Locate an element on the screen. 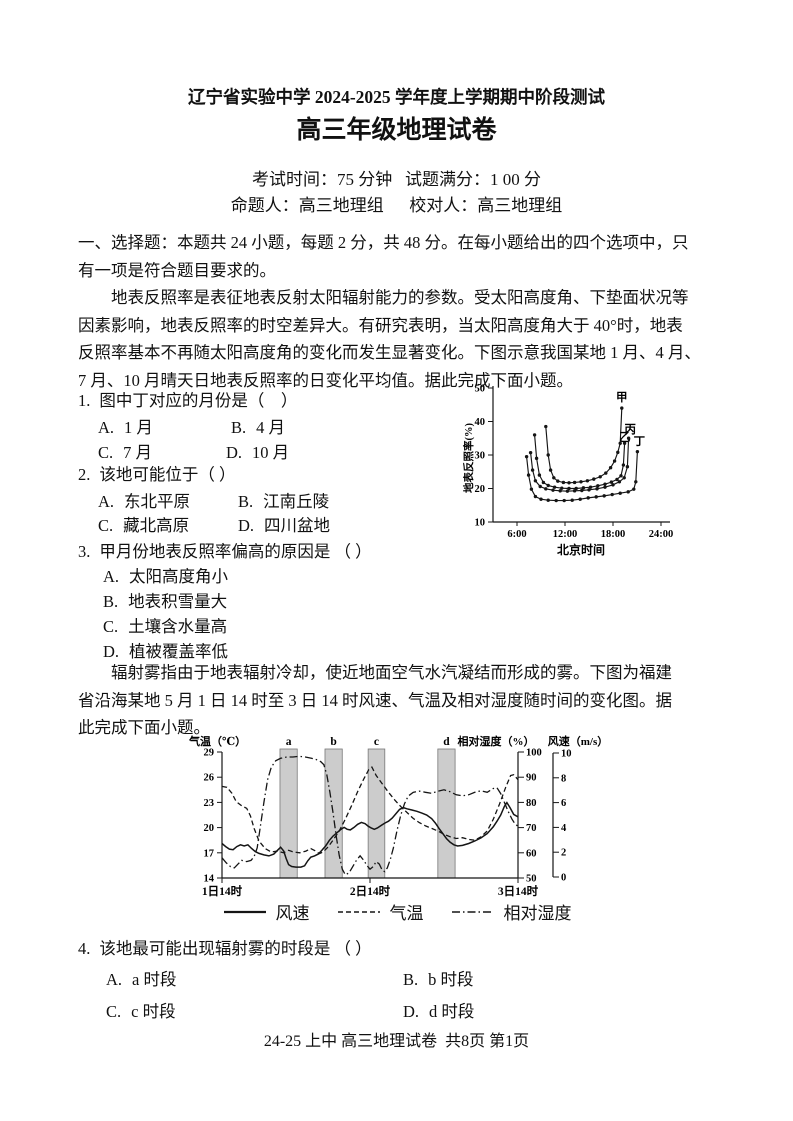 The width and height of the screenshot is (793, 1121). question-2-stem: 2. 该地可能位于（ ） is located at coordinates (157, 473).